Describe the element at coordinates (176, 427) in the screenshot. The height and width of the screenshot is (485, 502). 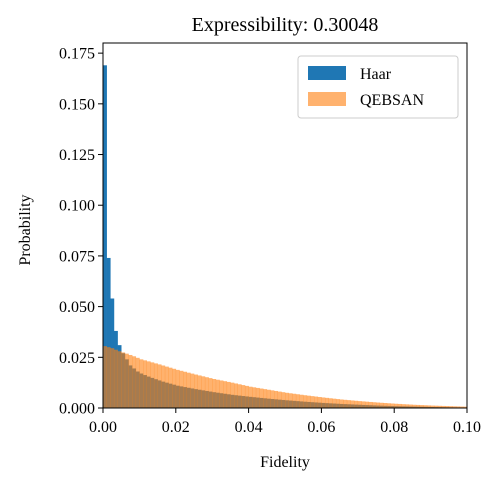
I see `x-tick-label: 0.02` at that location.